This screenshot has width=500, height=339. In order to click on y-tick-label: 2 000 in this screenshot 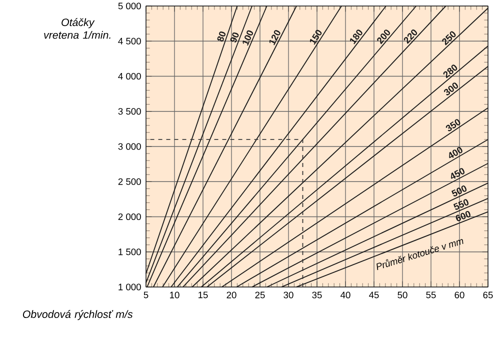, I will do `click(129, 216)`.